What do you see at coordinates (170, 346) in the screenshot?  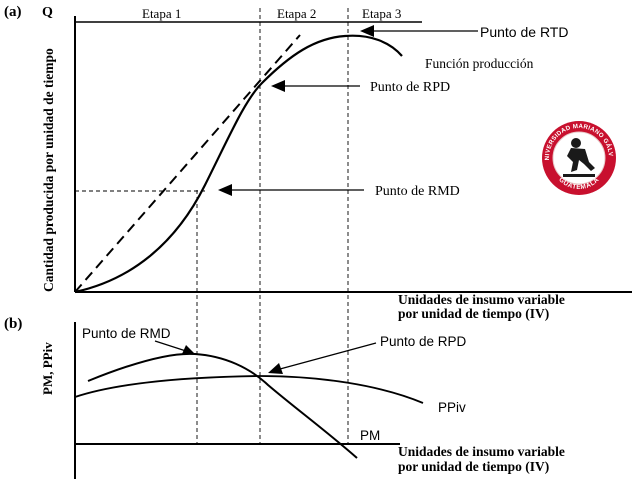 I see `panel-b-rmd-arrow-line` at bounding box center [170, 346].